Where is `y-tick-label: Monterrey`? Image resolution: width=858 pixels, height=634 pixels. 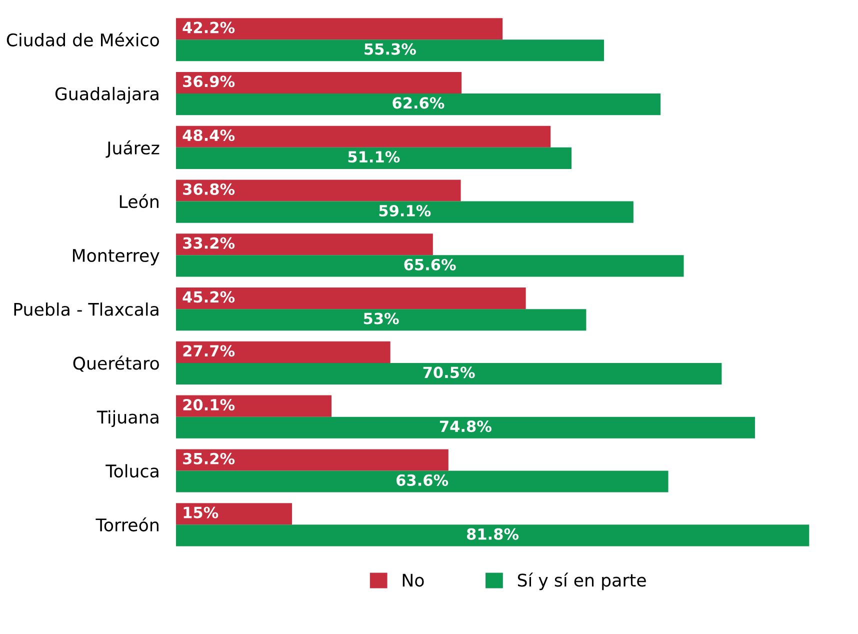
y-tick-label: Monterrey is located at coordinates (116, 257).